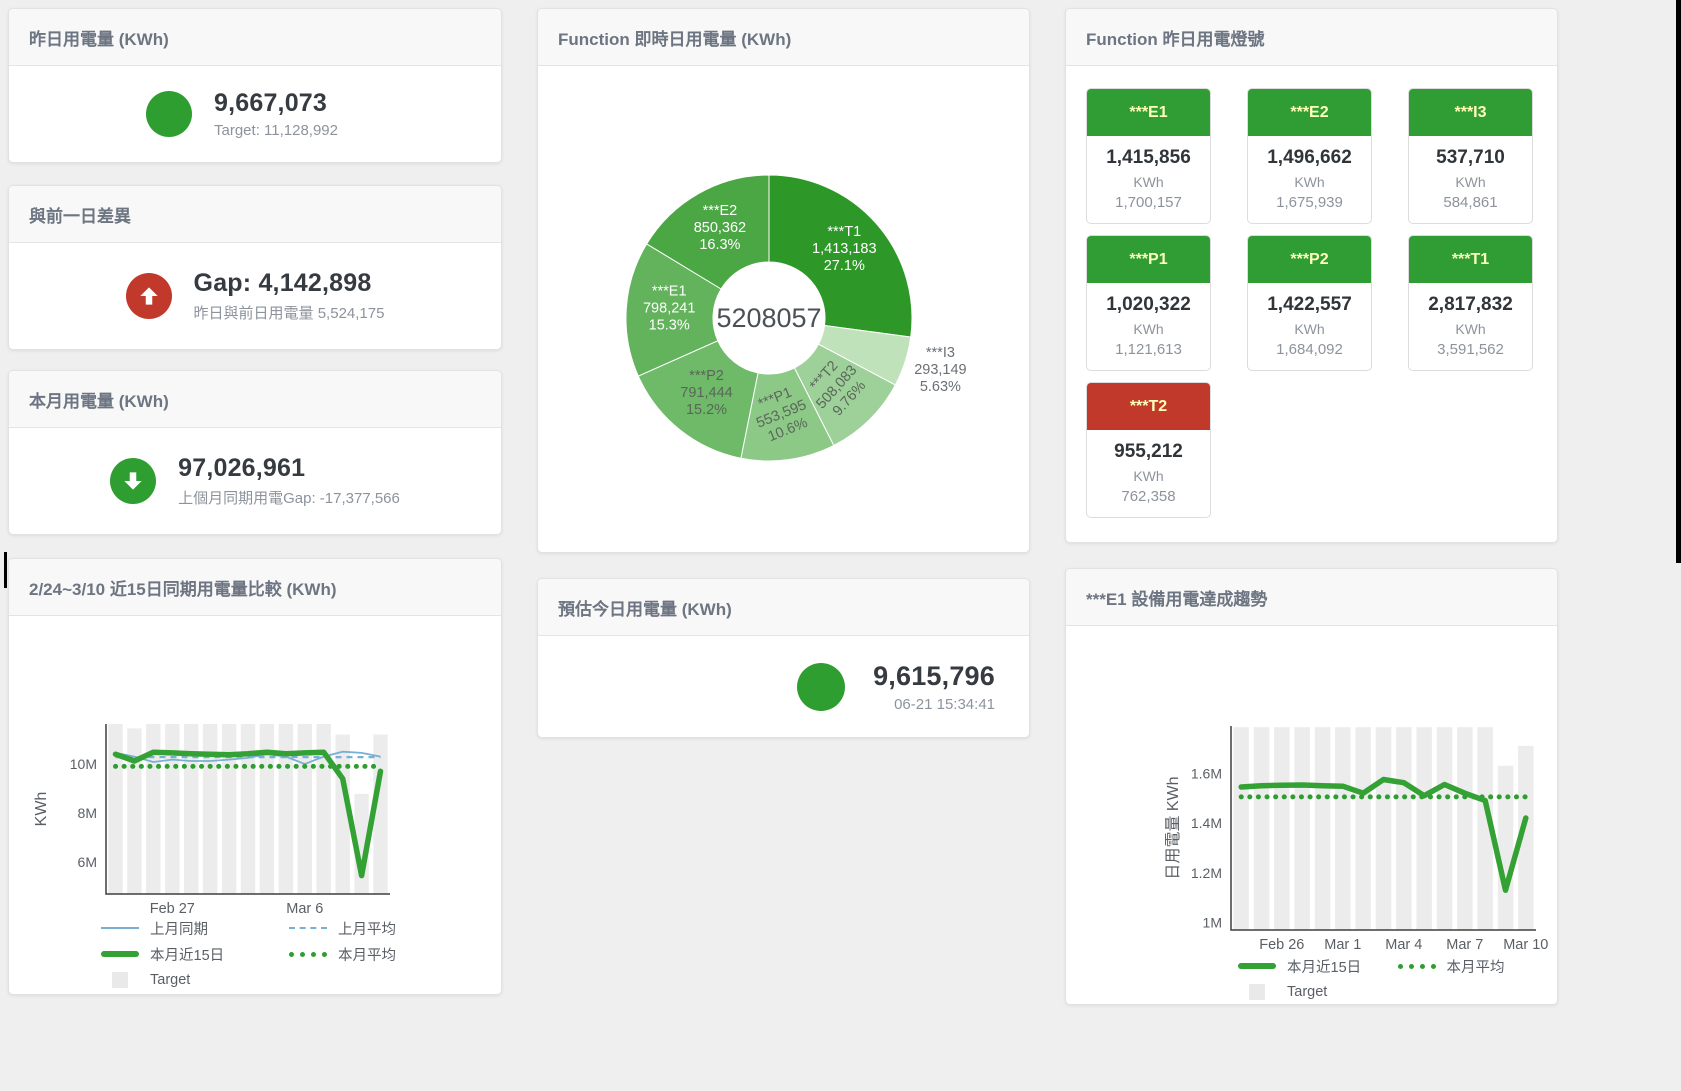  I want to click on day-gap-body: Gap: 4,142,898 昨日與前日用電量 5,524,175, so click(255, 296).